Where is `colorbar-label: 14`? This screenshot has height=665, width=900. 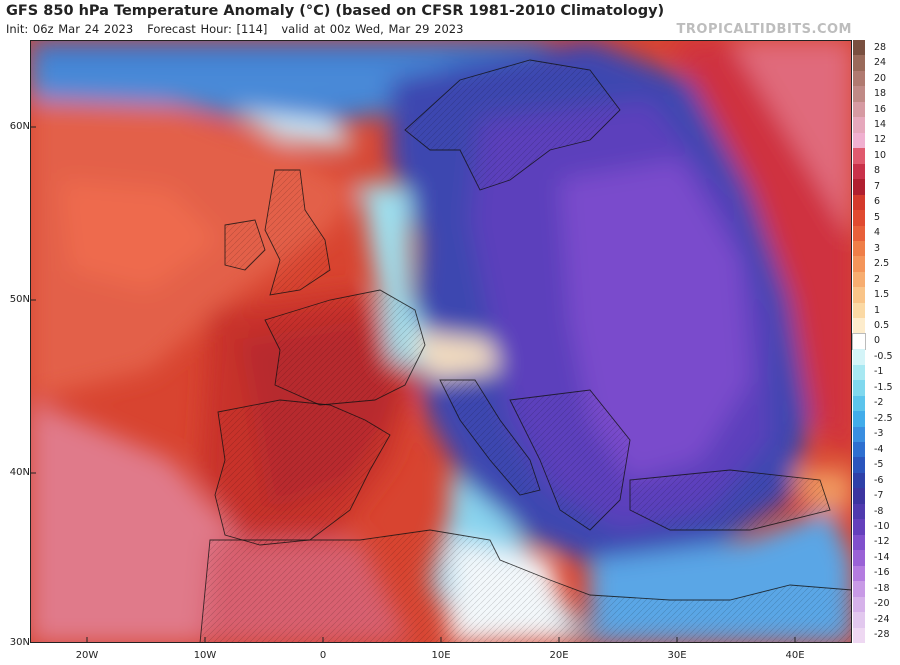 colorbar-label: 14 is located at coordinates (880, 125).